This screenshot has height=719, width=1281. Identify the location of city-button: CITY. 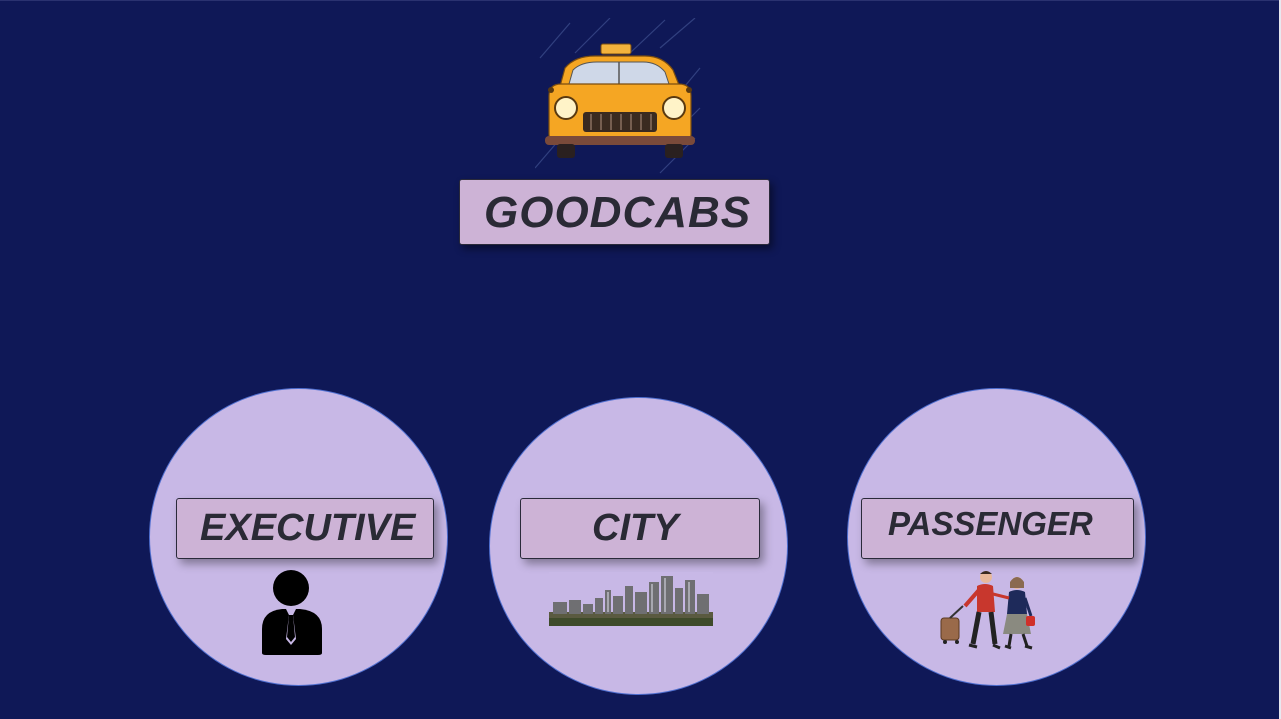
(640, 528).